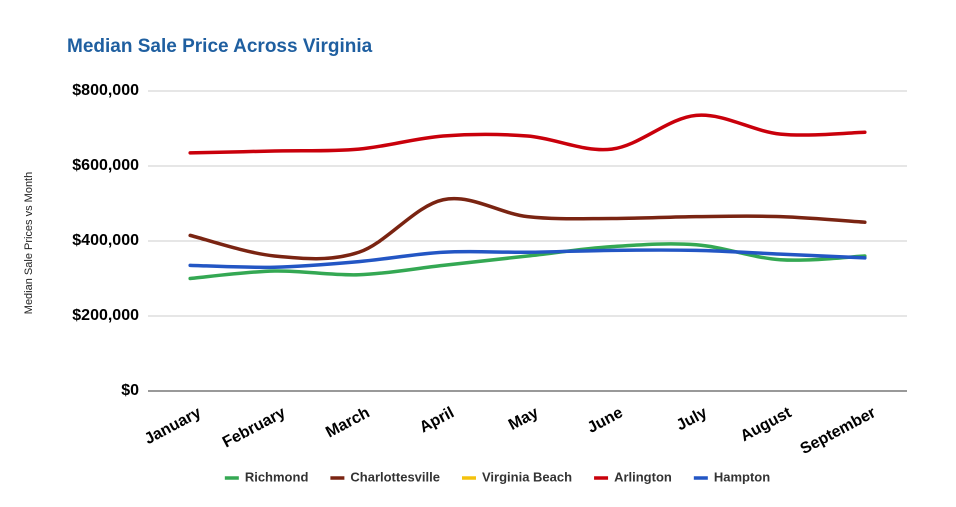  What do you see at coordinates (395, 476) in the screenshot?
I see `legend-label: Charlottesville` at bounding box center [395, 476].